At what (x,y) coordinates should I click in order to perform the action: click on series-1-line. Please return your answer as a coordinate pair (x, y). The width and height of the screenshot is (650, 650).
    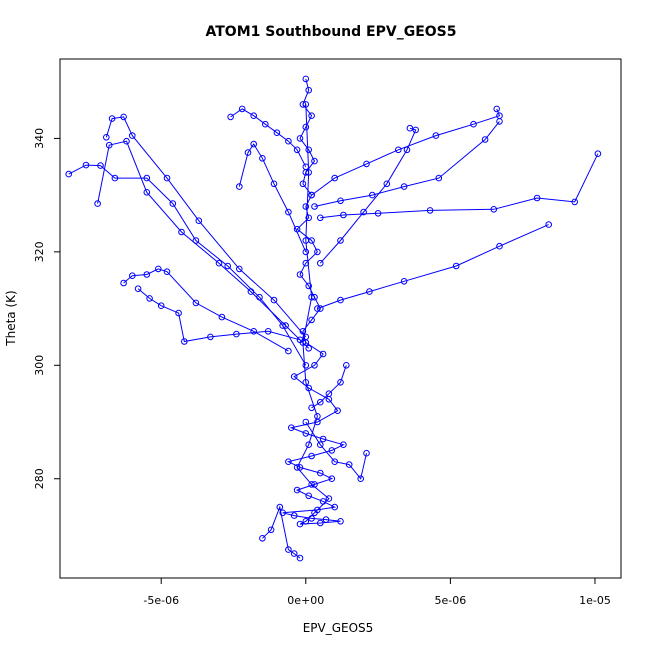
    Looking at the image, I should click on (187, 265).